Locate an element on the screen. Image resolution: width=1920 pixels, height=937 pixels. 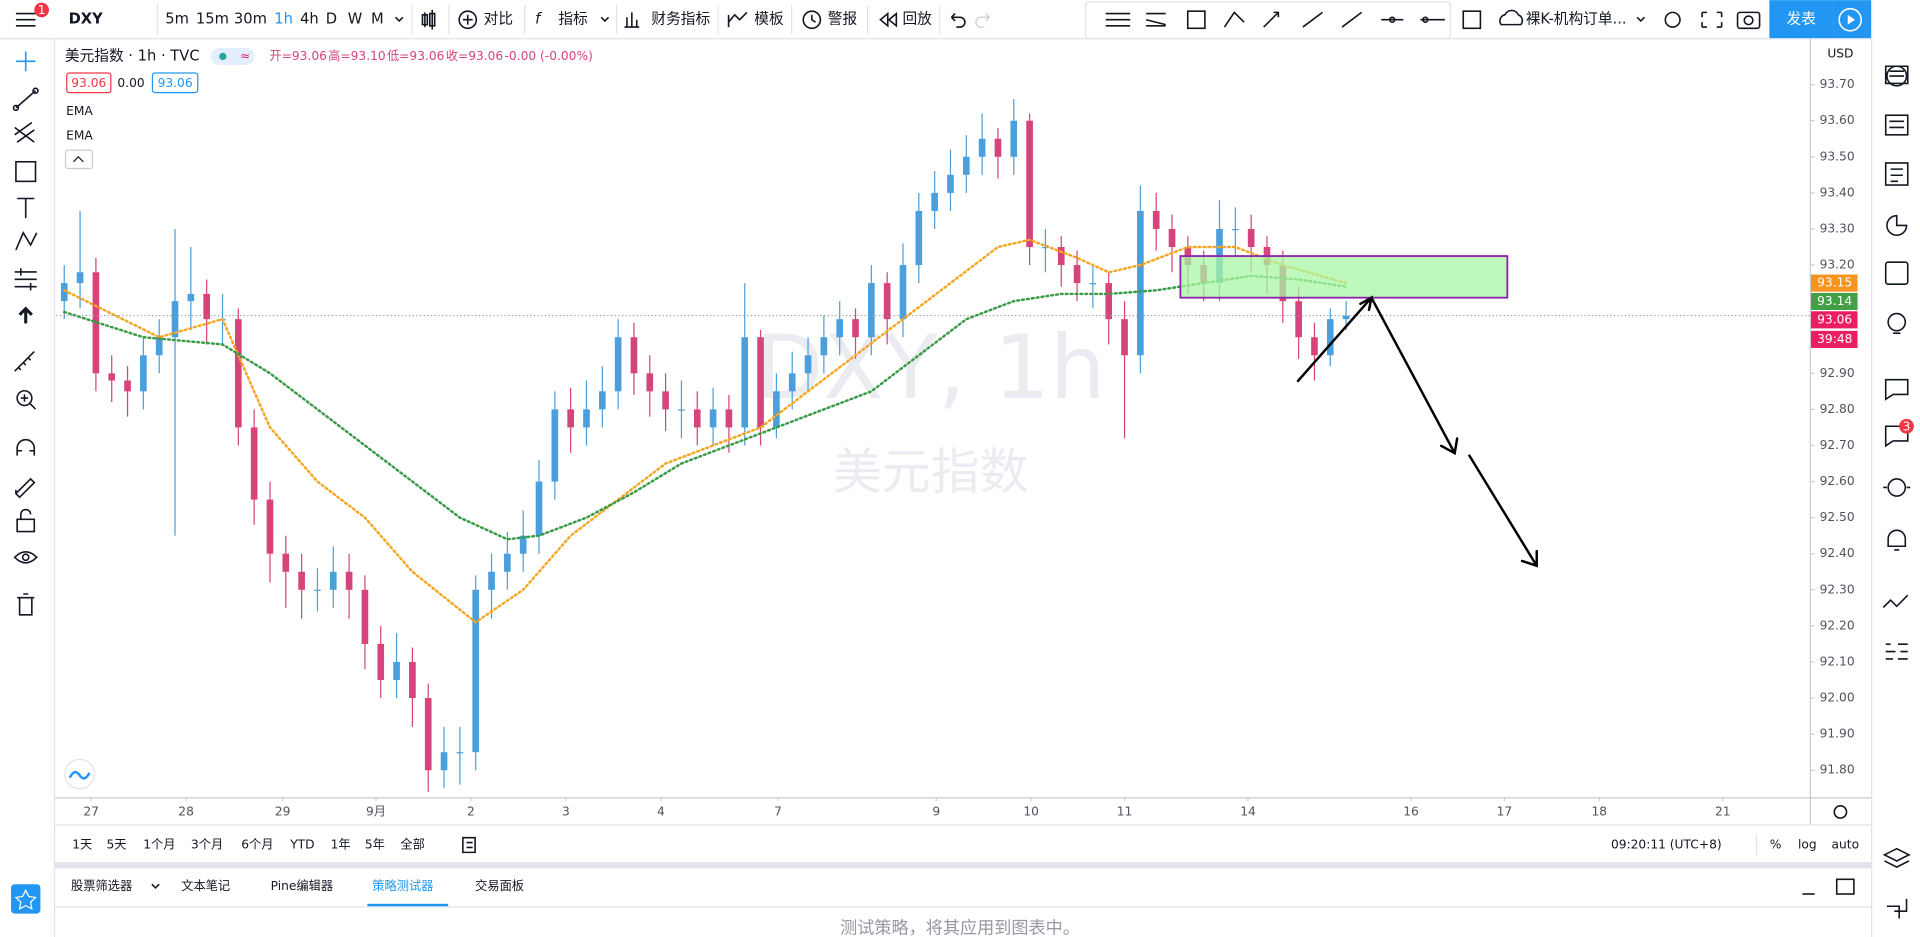
range-button: 1天 is located at coordinates (82, 845).